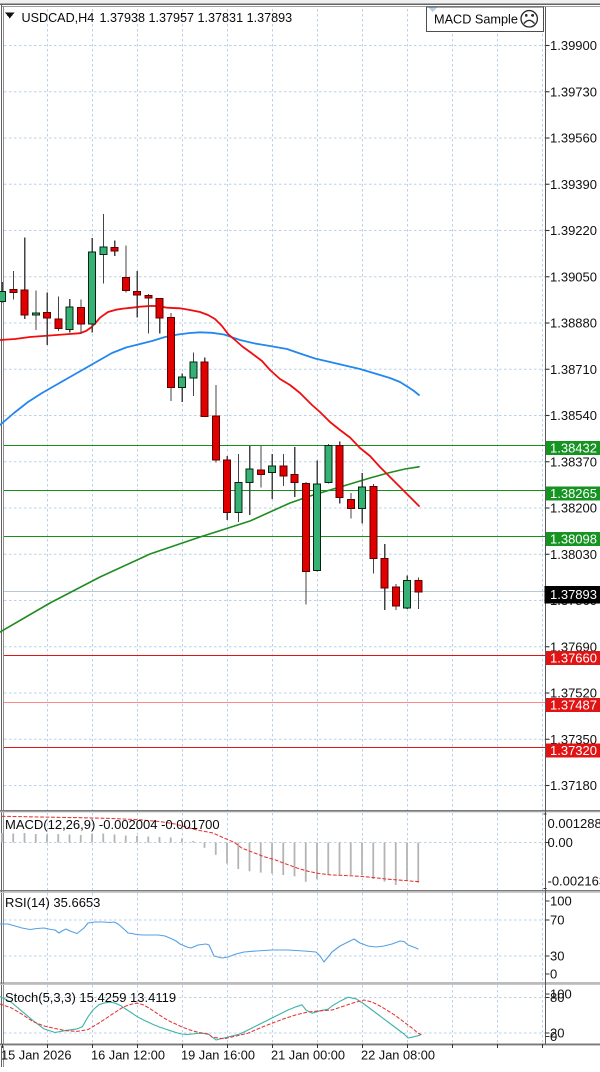  What do you see at coordinates (573, 230) in the screenshot?
I see `svg-text: 1.39220` at bounding box center [573, 230].